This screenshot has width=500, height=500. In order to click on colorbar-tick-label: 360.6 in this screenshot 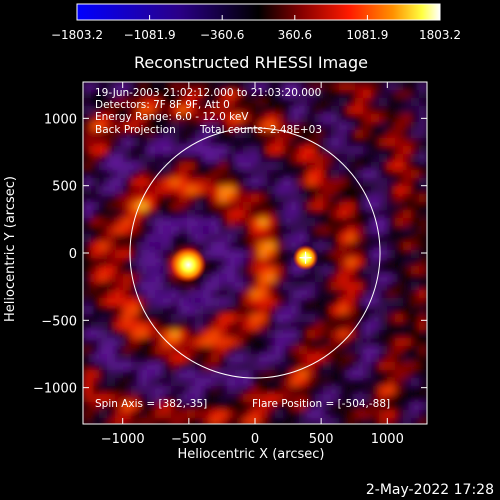, I will do `click(295, 35)`.